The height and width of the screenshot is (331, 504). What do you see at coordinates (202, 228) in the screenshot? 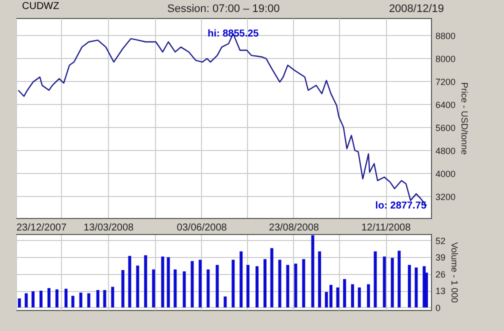
I see `x-tick-label: 03/06/2008` at bounding box center [202, 228].